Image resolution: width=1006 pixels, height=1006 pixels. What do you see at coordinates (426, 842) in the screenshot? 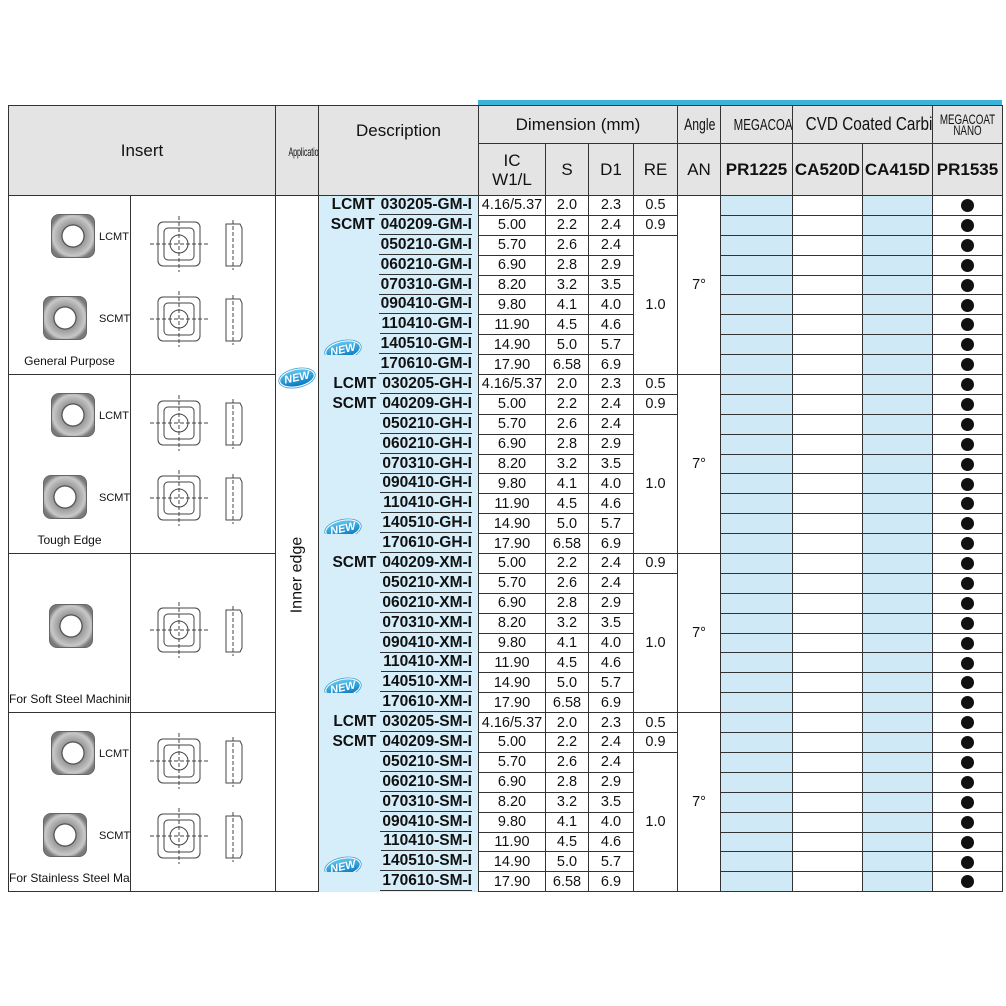
I see `description-code: 110410-SM-I` at bounding box center [426, 842].